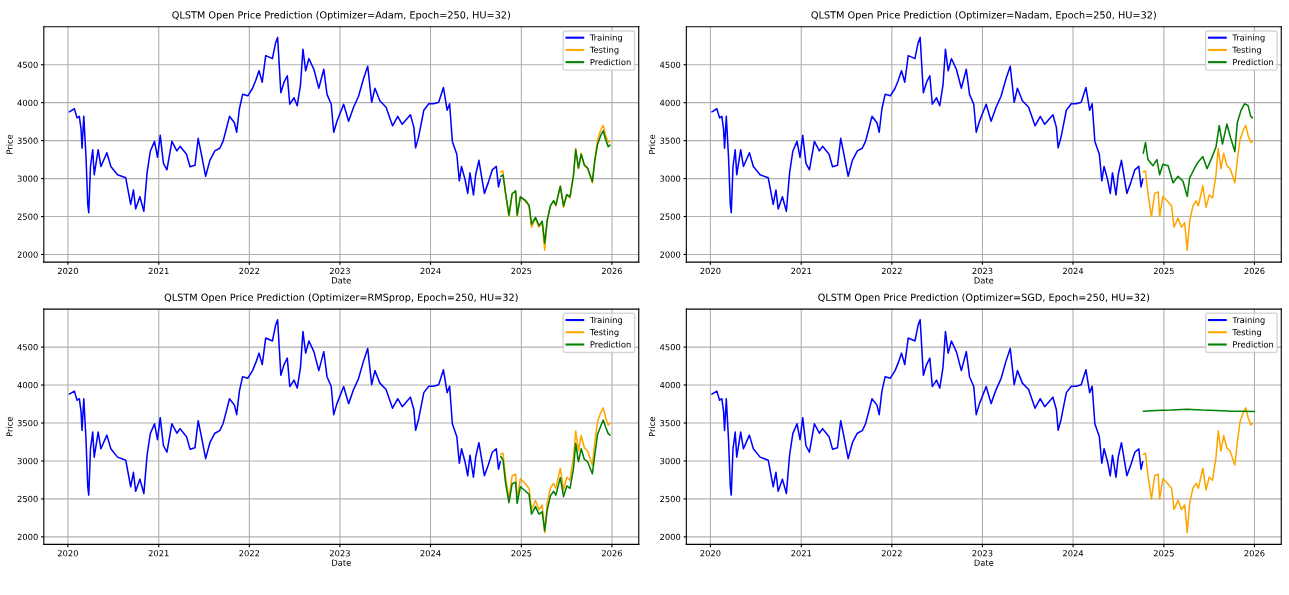 This screenshot has height=595, width=1289. Describe the element at coordinates (341, 298) in the screenshot. I see `chart-title: QLSTM Open Price Prediction (Optimizer=RMSprop, Epoch=250, HU=32)` at that location.